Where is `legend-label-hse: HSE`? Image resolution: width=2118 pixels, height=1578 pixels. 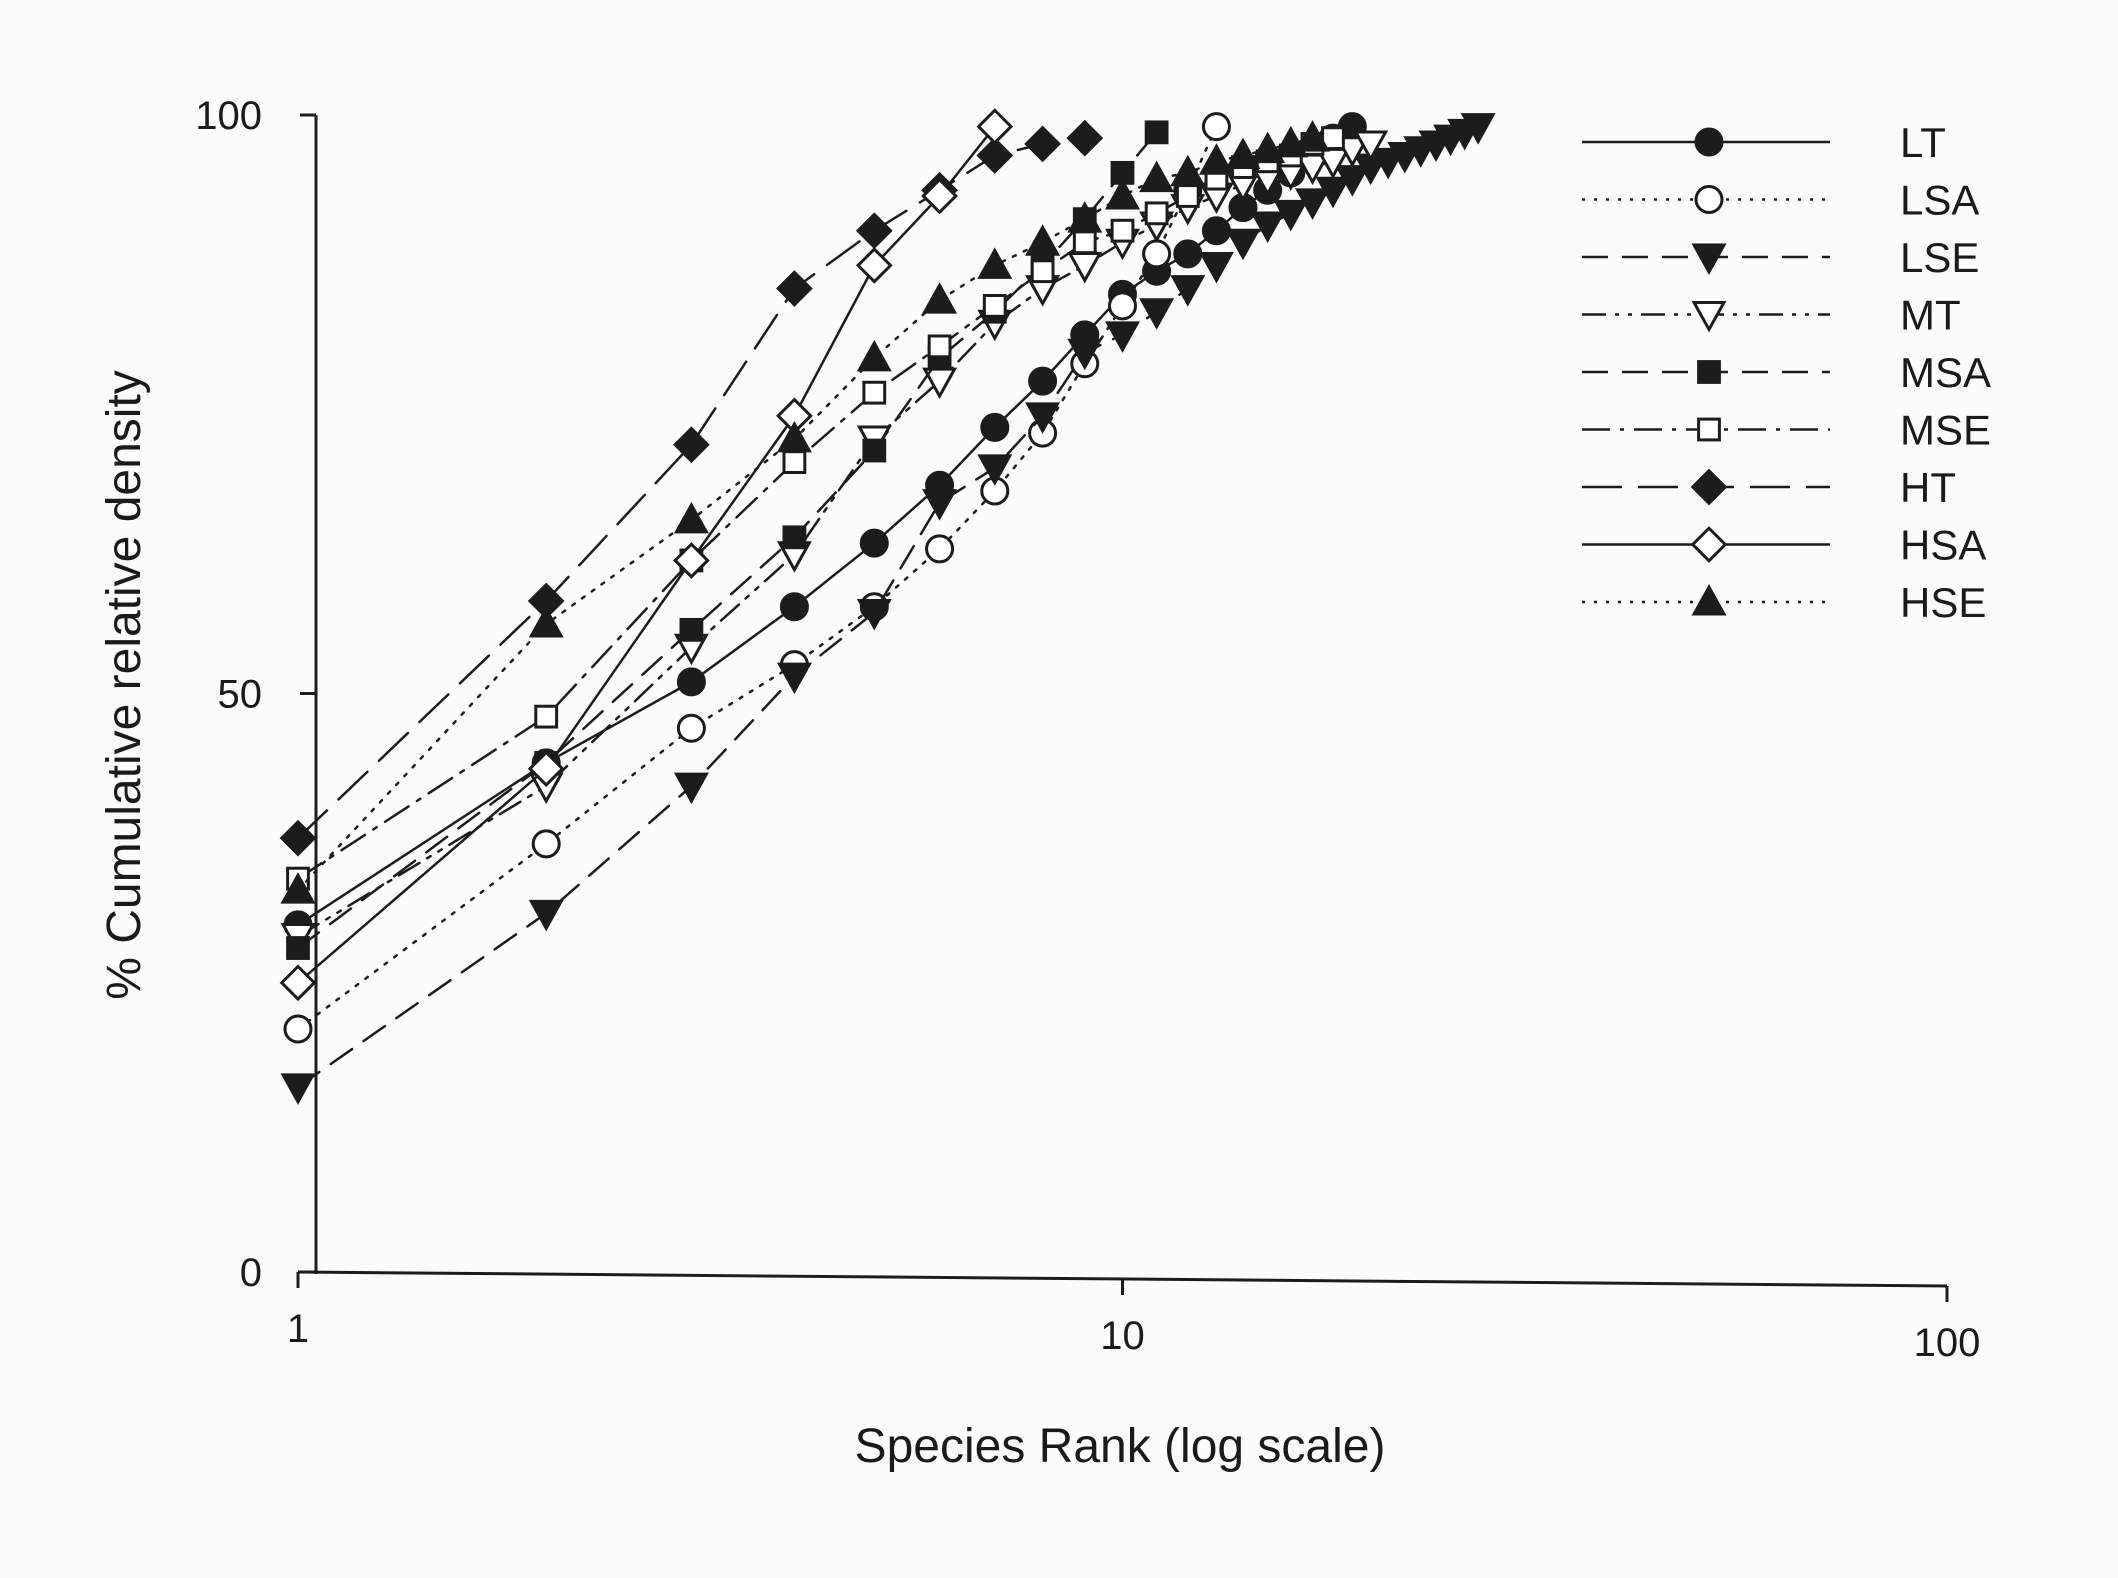 legend-label-hse: HSE is located at coordinates (1943, 602).